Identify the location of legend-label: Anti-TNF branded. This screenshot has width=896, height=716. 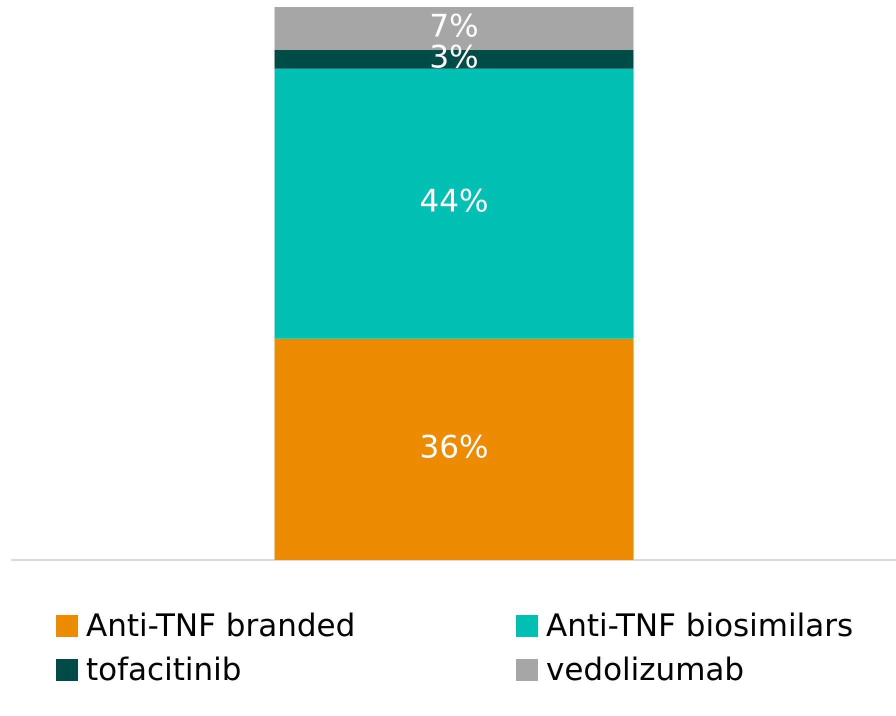
(221, 626).